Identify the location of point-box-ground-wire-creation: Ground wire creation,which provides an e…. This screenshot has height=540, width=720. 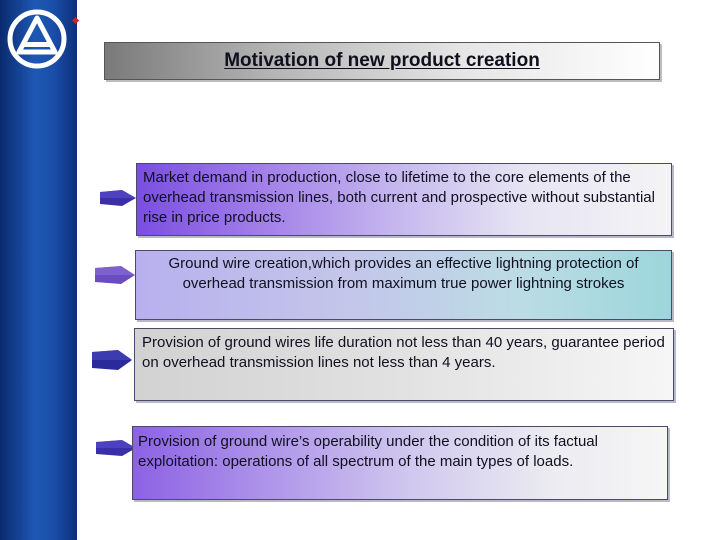
(403, 285).